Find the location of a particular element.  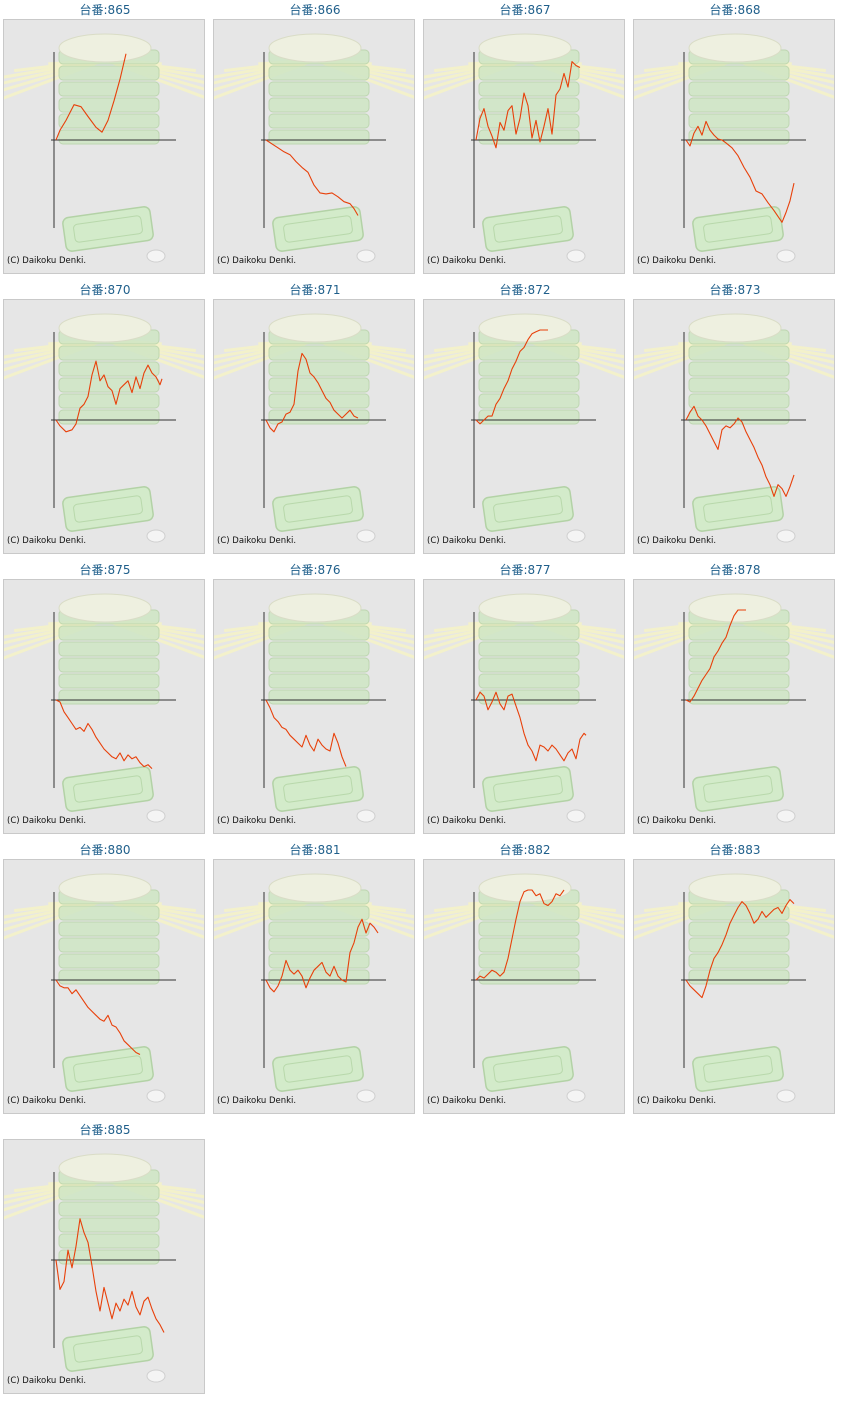

machine-number-title: 台番:875 is located at coordinates (105, 570).